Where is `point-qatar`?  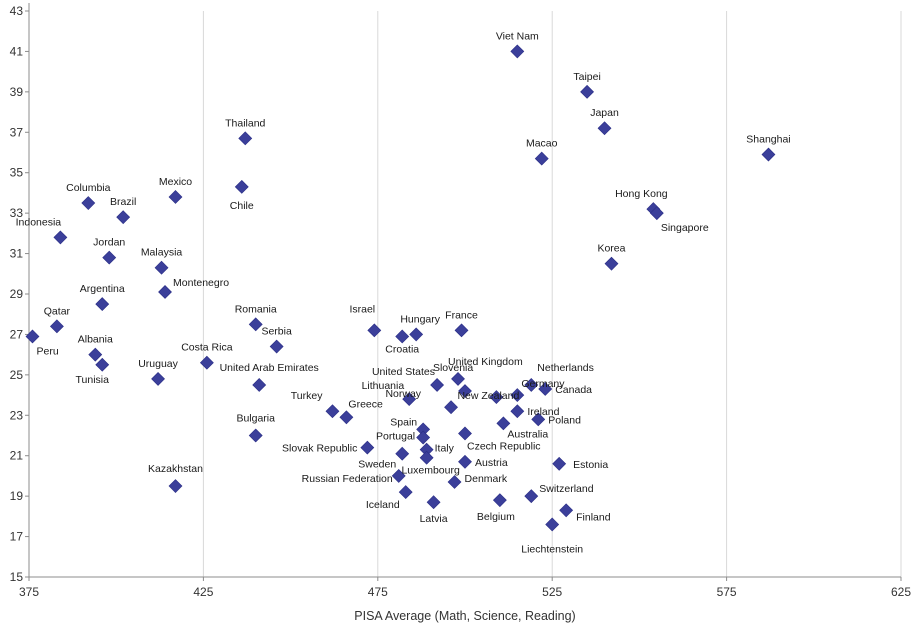
point-qatar is located at coordinates (56, 326).